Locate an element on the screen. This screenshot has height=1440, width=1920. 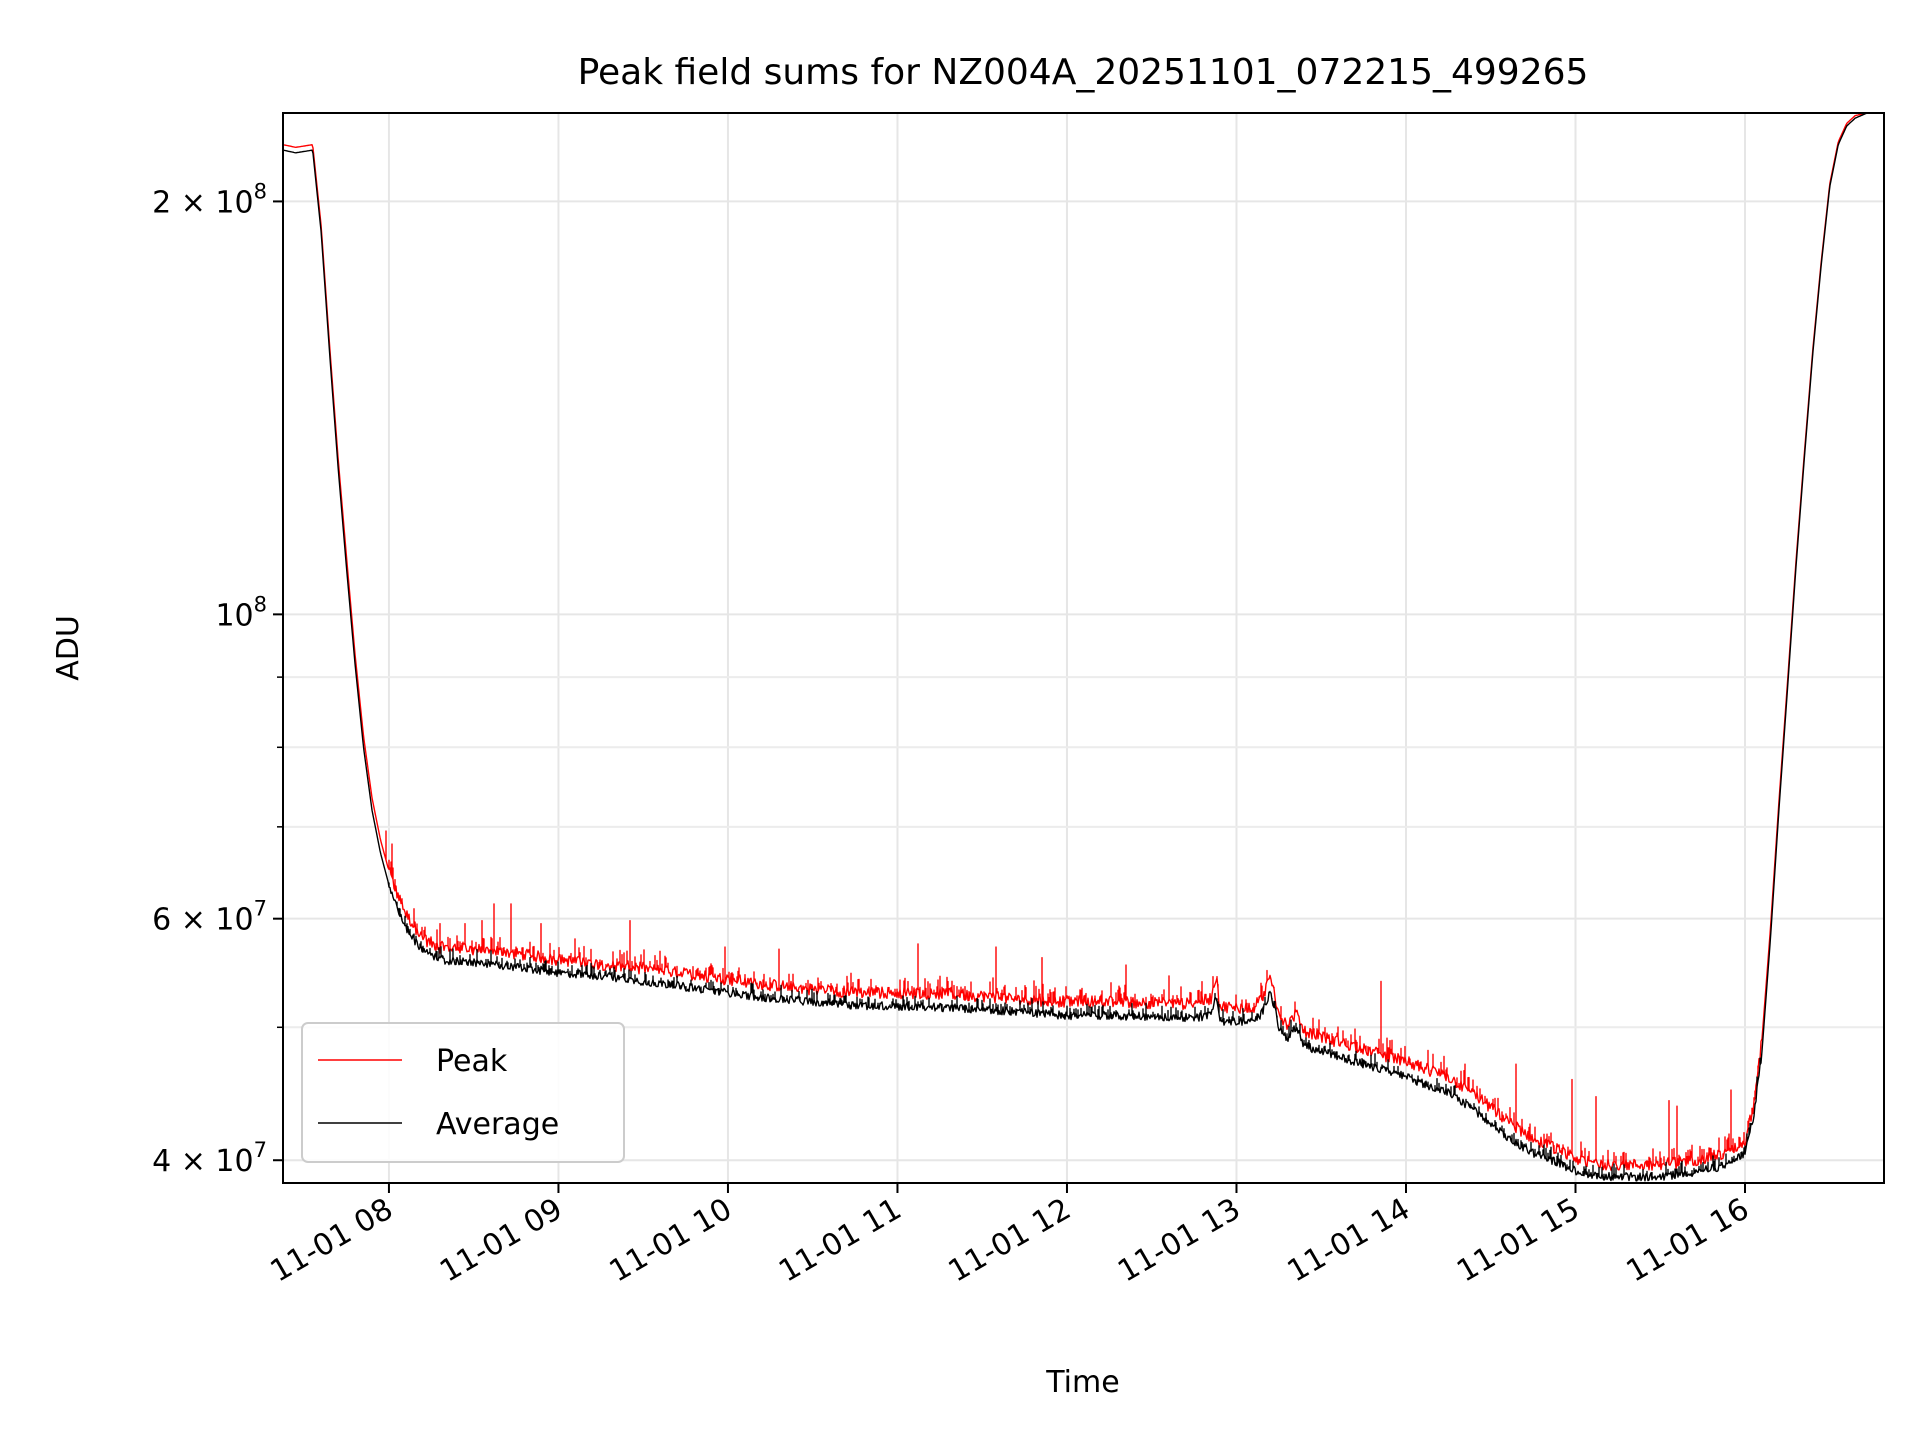
y-tick-label: 4 × 107 is located at coordinates (209, 1158).